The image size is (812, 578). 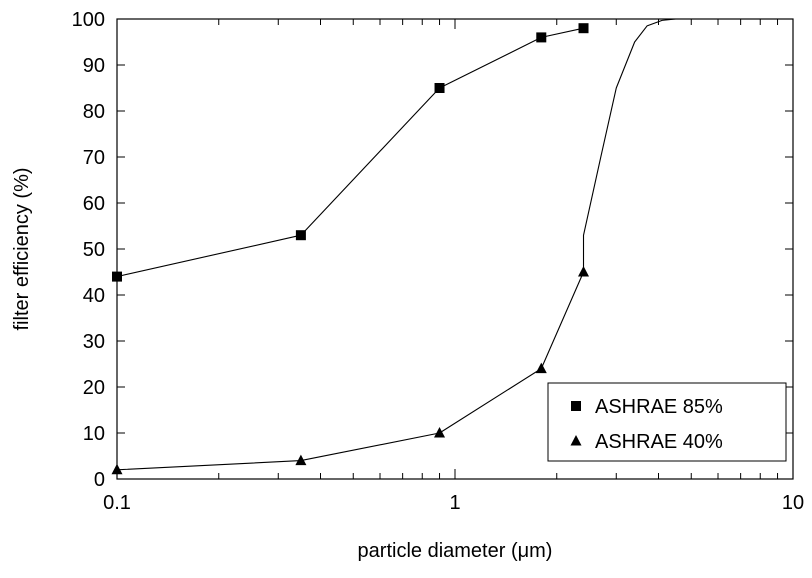 I want to click on y-tick-label: 50, so click(x=94, y=250).